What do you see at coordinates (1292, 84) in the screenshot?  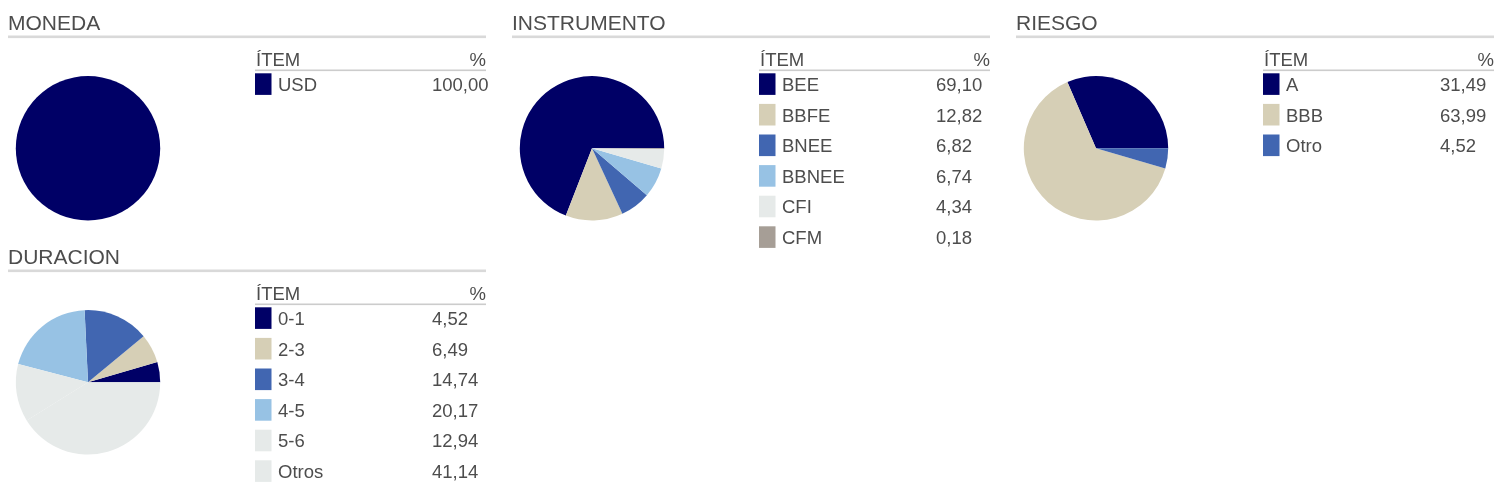 I see `legend-label: A` at bounding box center [1292, 84].